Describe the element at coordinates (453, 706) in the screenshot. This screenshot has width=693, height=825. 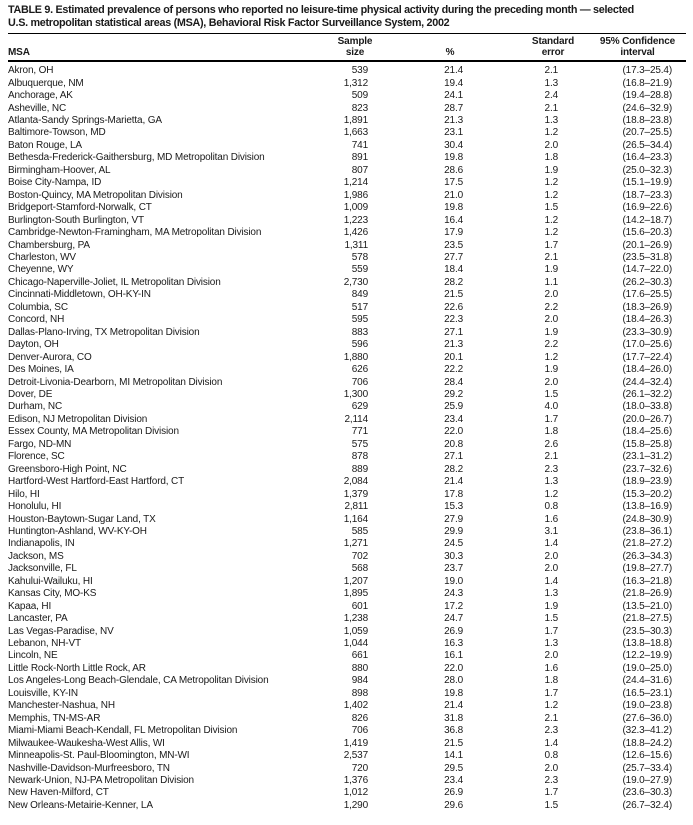
I see `percent-cell: 21.4` at that location.